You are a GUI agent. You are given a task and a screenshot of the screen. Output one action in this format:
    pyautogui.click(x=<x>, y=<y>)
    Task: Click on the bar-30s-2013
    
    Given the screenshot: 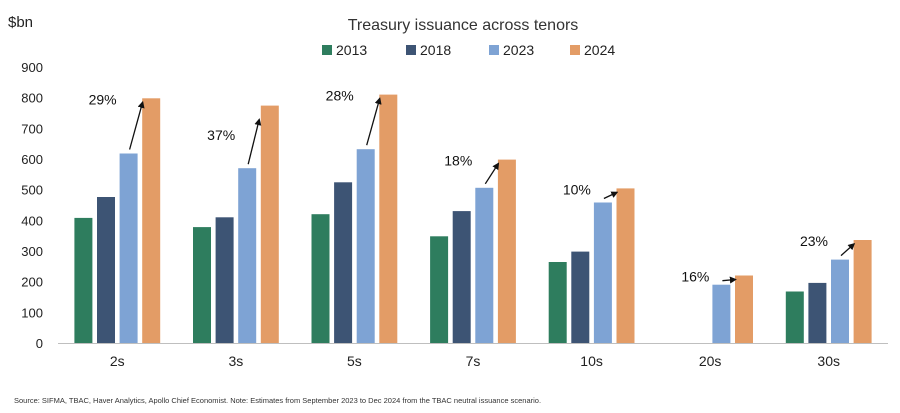 What is the action you would take?
    pyautogui.click(x=794, y=317)
    